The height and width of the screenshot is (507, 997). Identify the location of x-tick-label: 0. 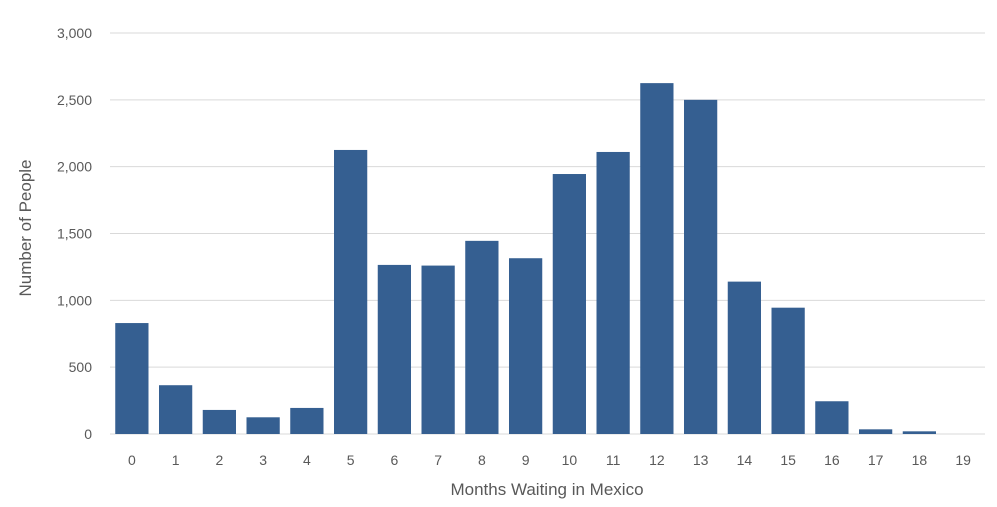
(132, 460).